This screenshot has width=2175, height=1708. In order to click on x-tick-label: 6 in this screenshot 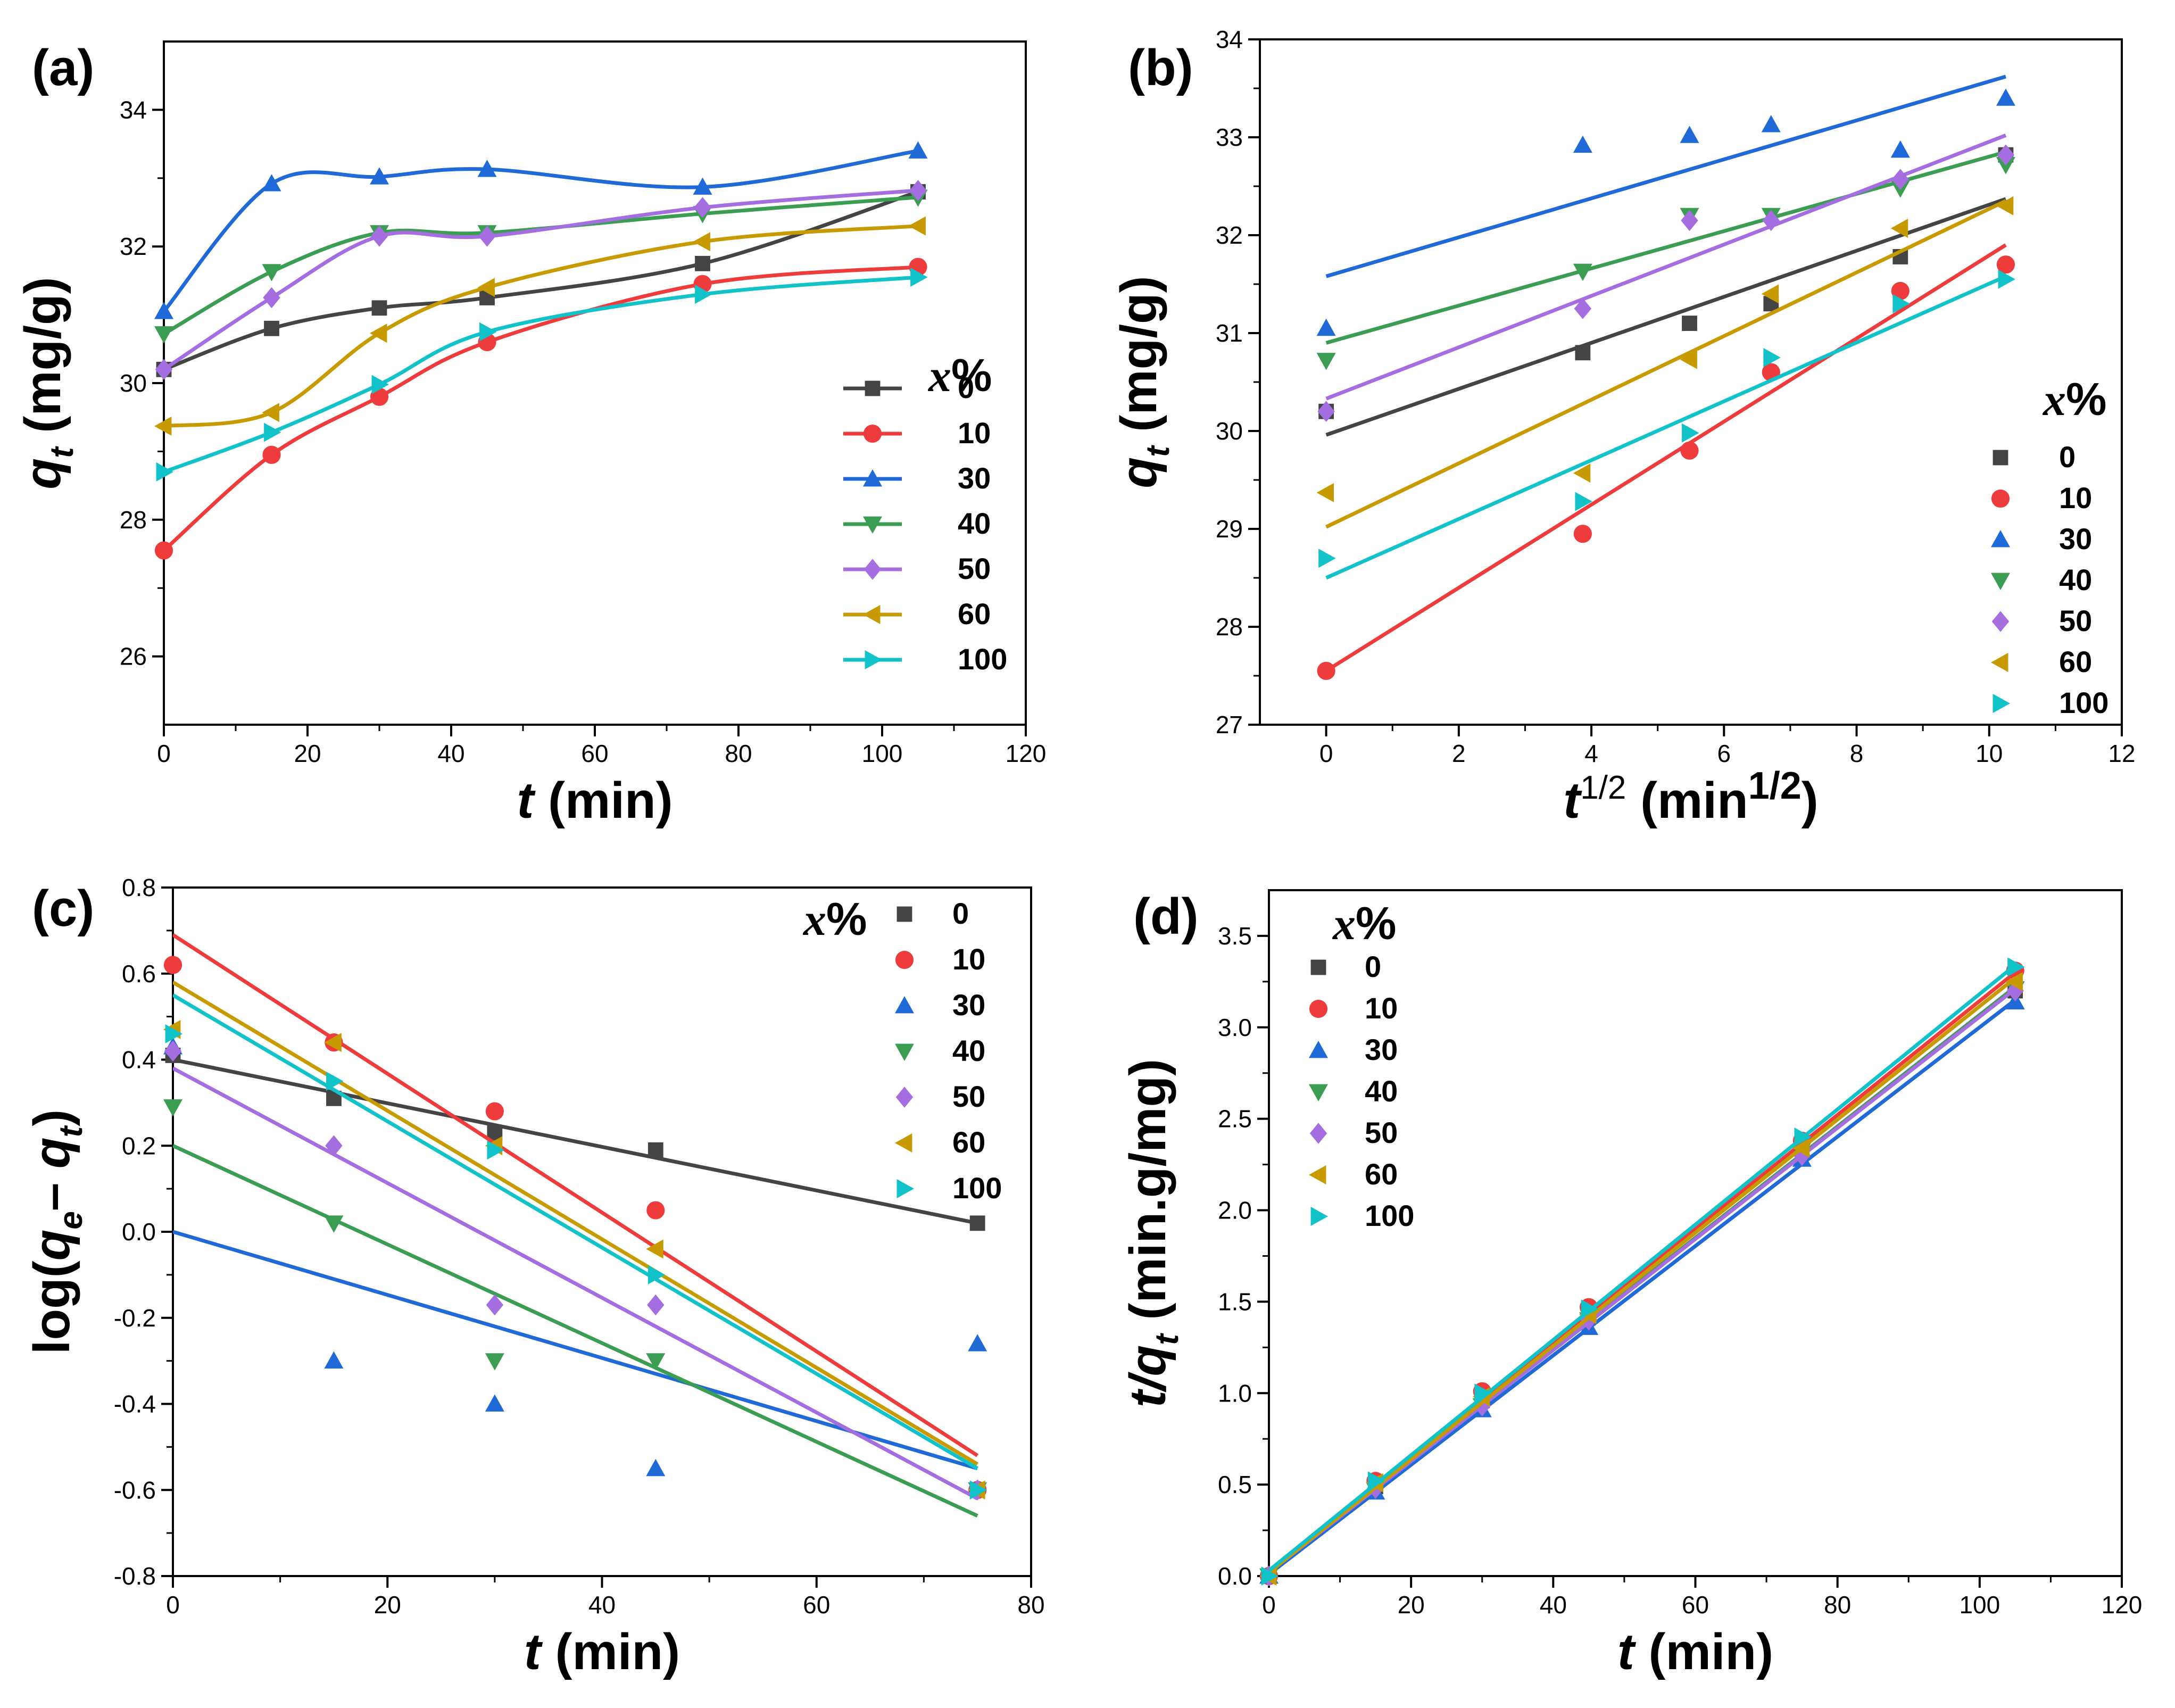, I will do `click(1724, 753)`.